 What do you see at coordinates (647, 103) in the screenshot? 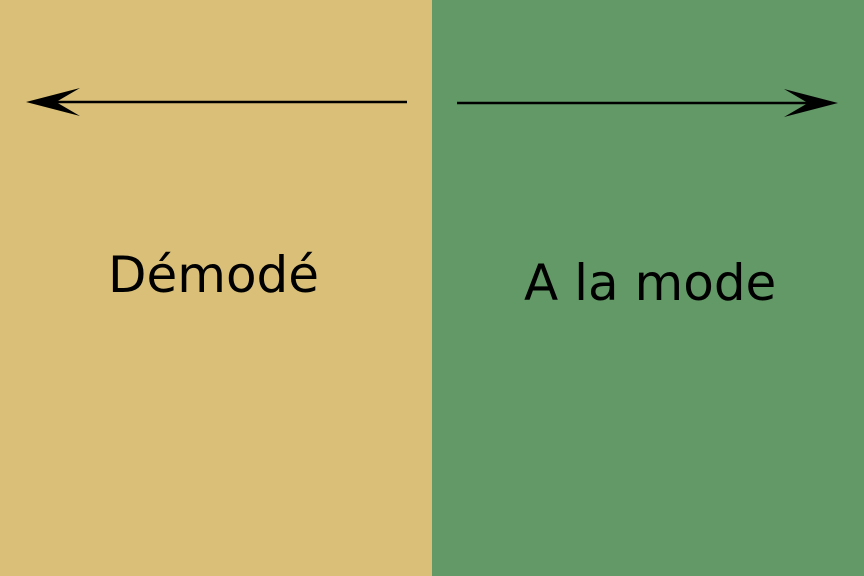
I see `right-arrow-icon` at bounding box center [647, 103].